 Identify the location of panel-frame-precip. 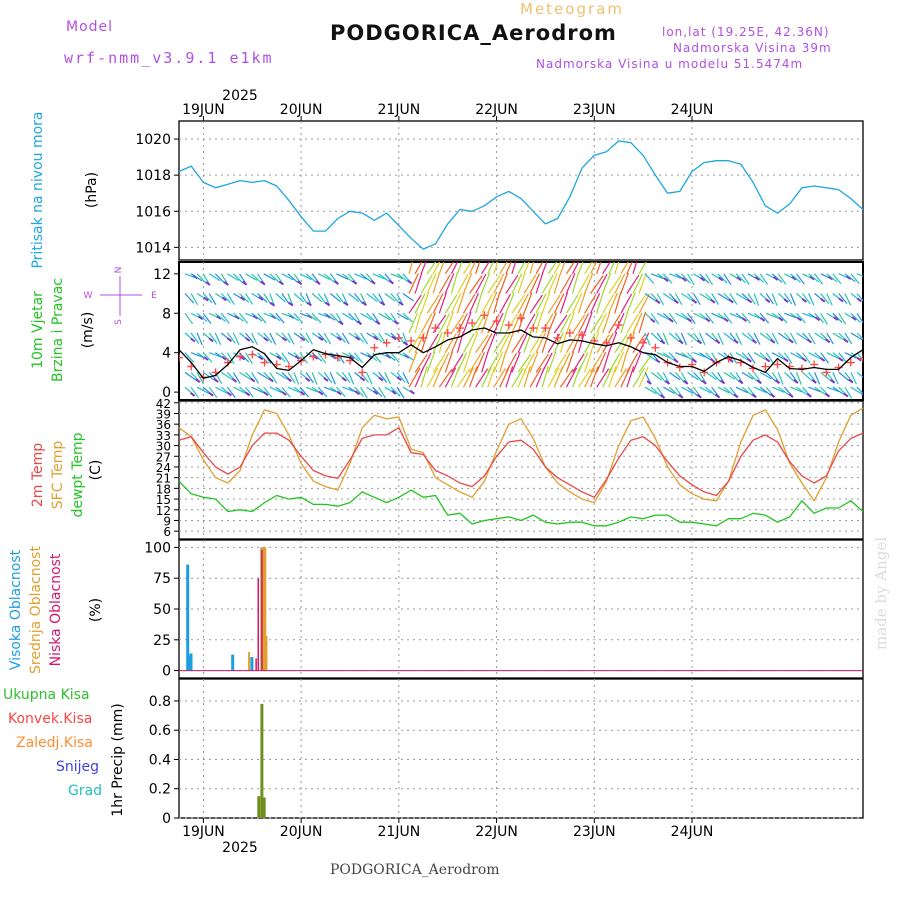
(521, 748).